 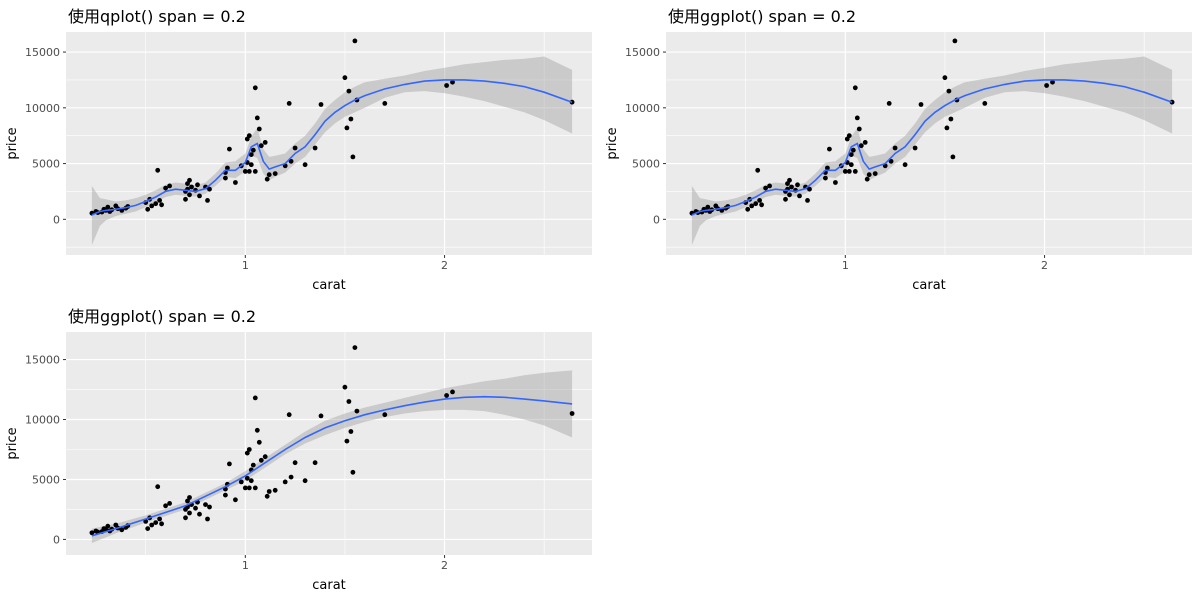 What do you see at coordinates (932, 150) in the screenshot?
I see `confidence-ribbon` at bounding box center [932, 150].